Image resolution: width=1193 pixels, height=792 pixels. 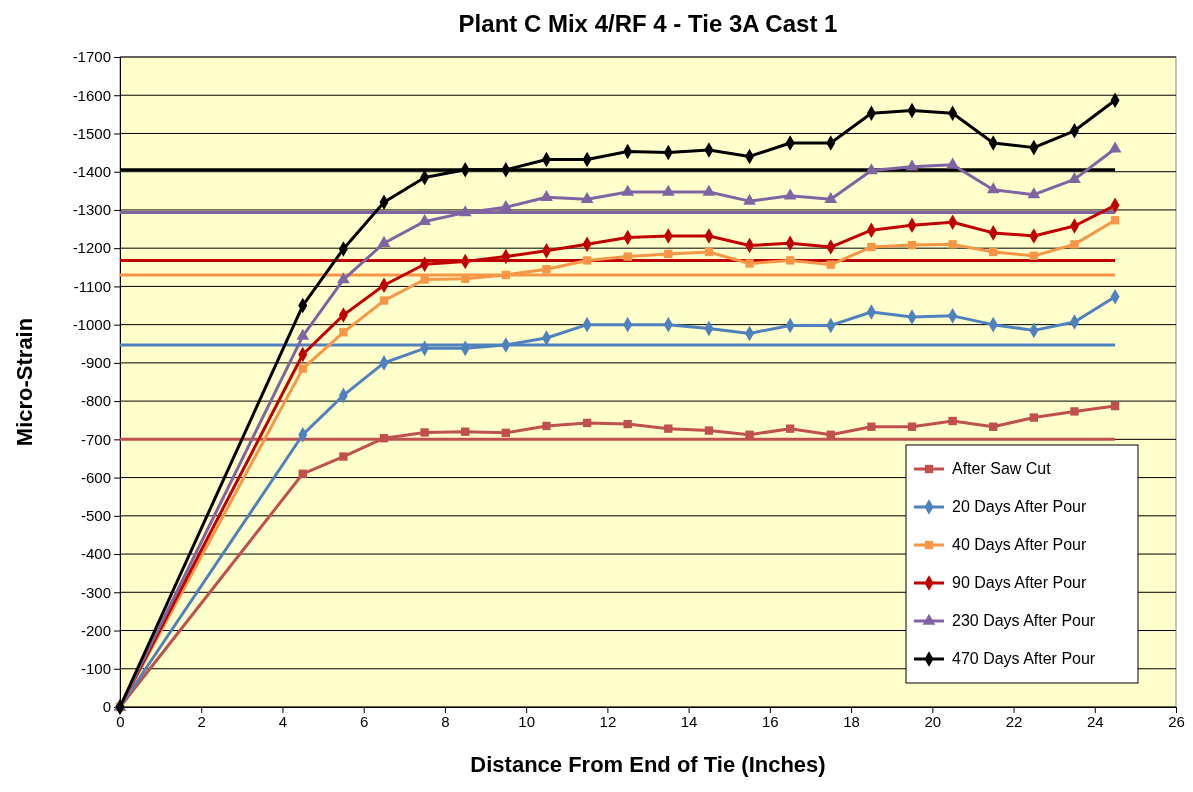 What do you see at coordinates (648, 23) in the screenshot?
I see `chart-title: Plant C Mix 4/RF 4 - Tie 3A Cast 1` at bounding box center [648, 23].